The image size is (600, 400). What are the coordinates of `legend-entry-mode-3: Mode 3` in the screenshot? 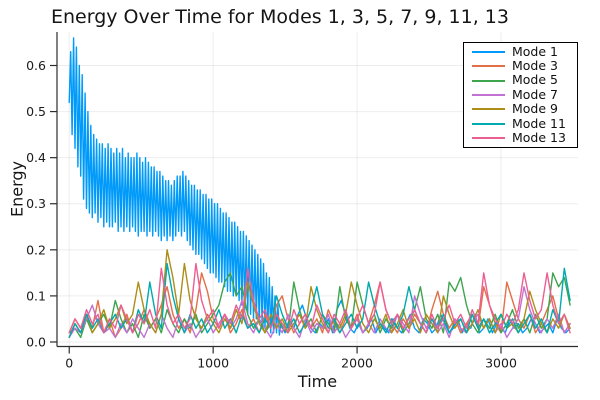 It's located at (520, 65).